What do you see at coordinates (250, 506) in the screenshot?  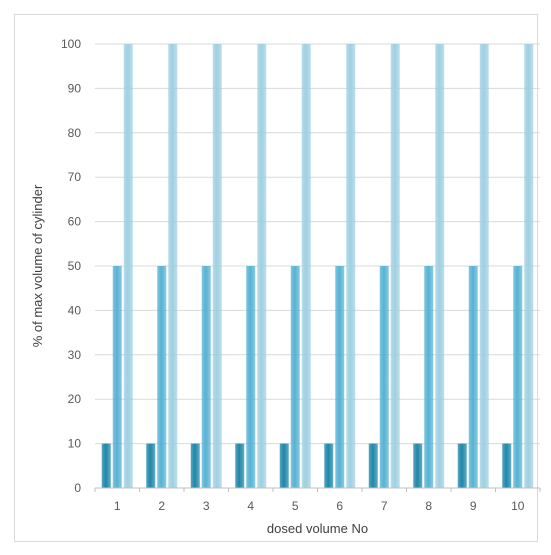 I see `x-tick-label: 4` at bounding box center [250, 506].